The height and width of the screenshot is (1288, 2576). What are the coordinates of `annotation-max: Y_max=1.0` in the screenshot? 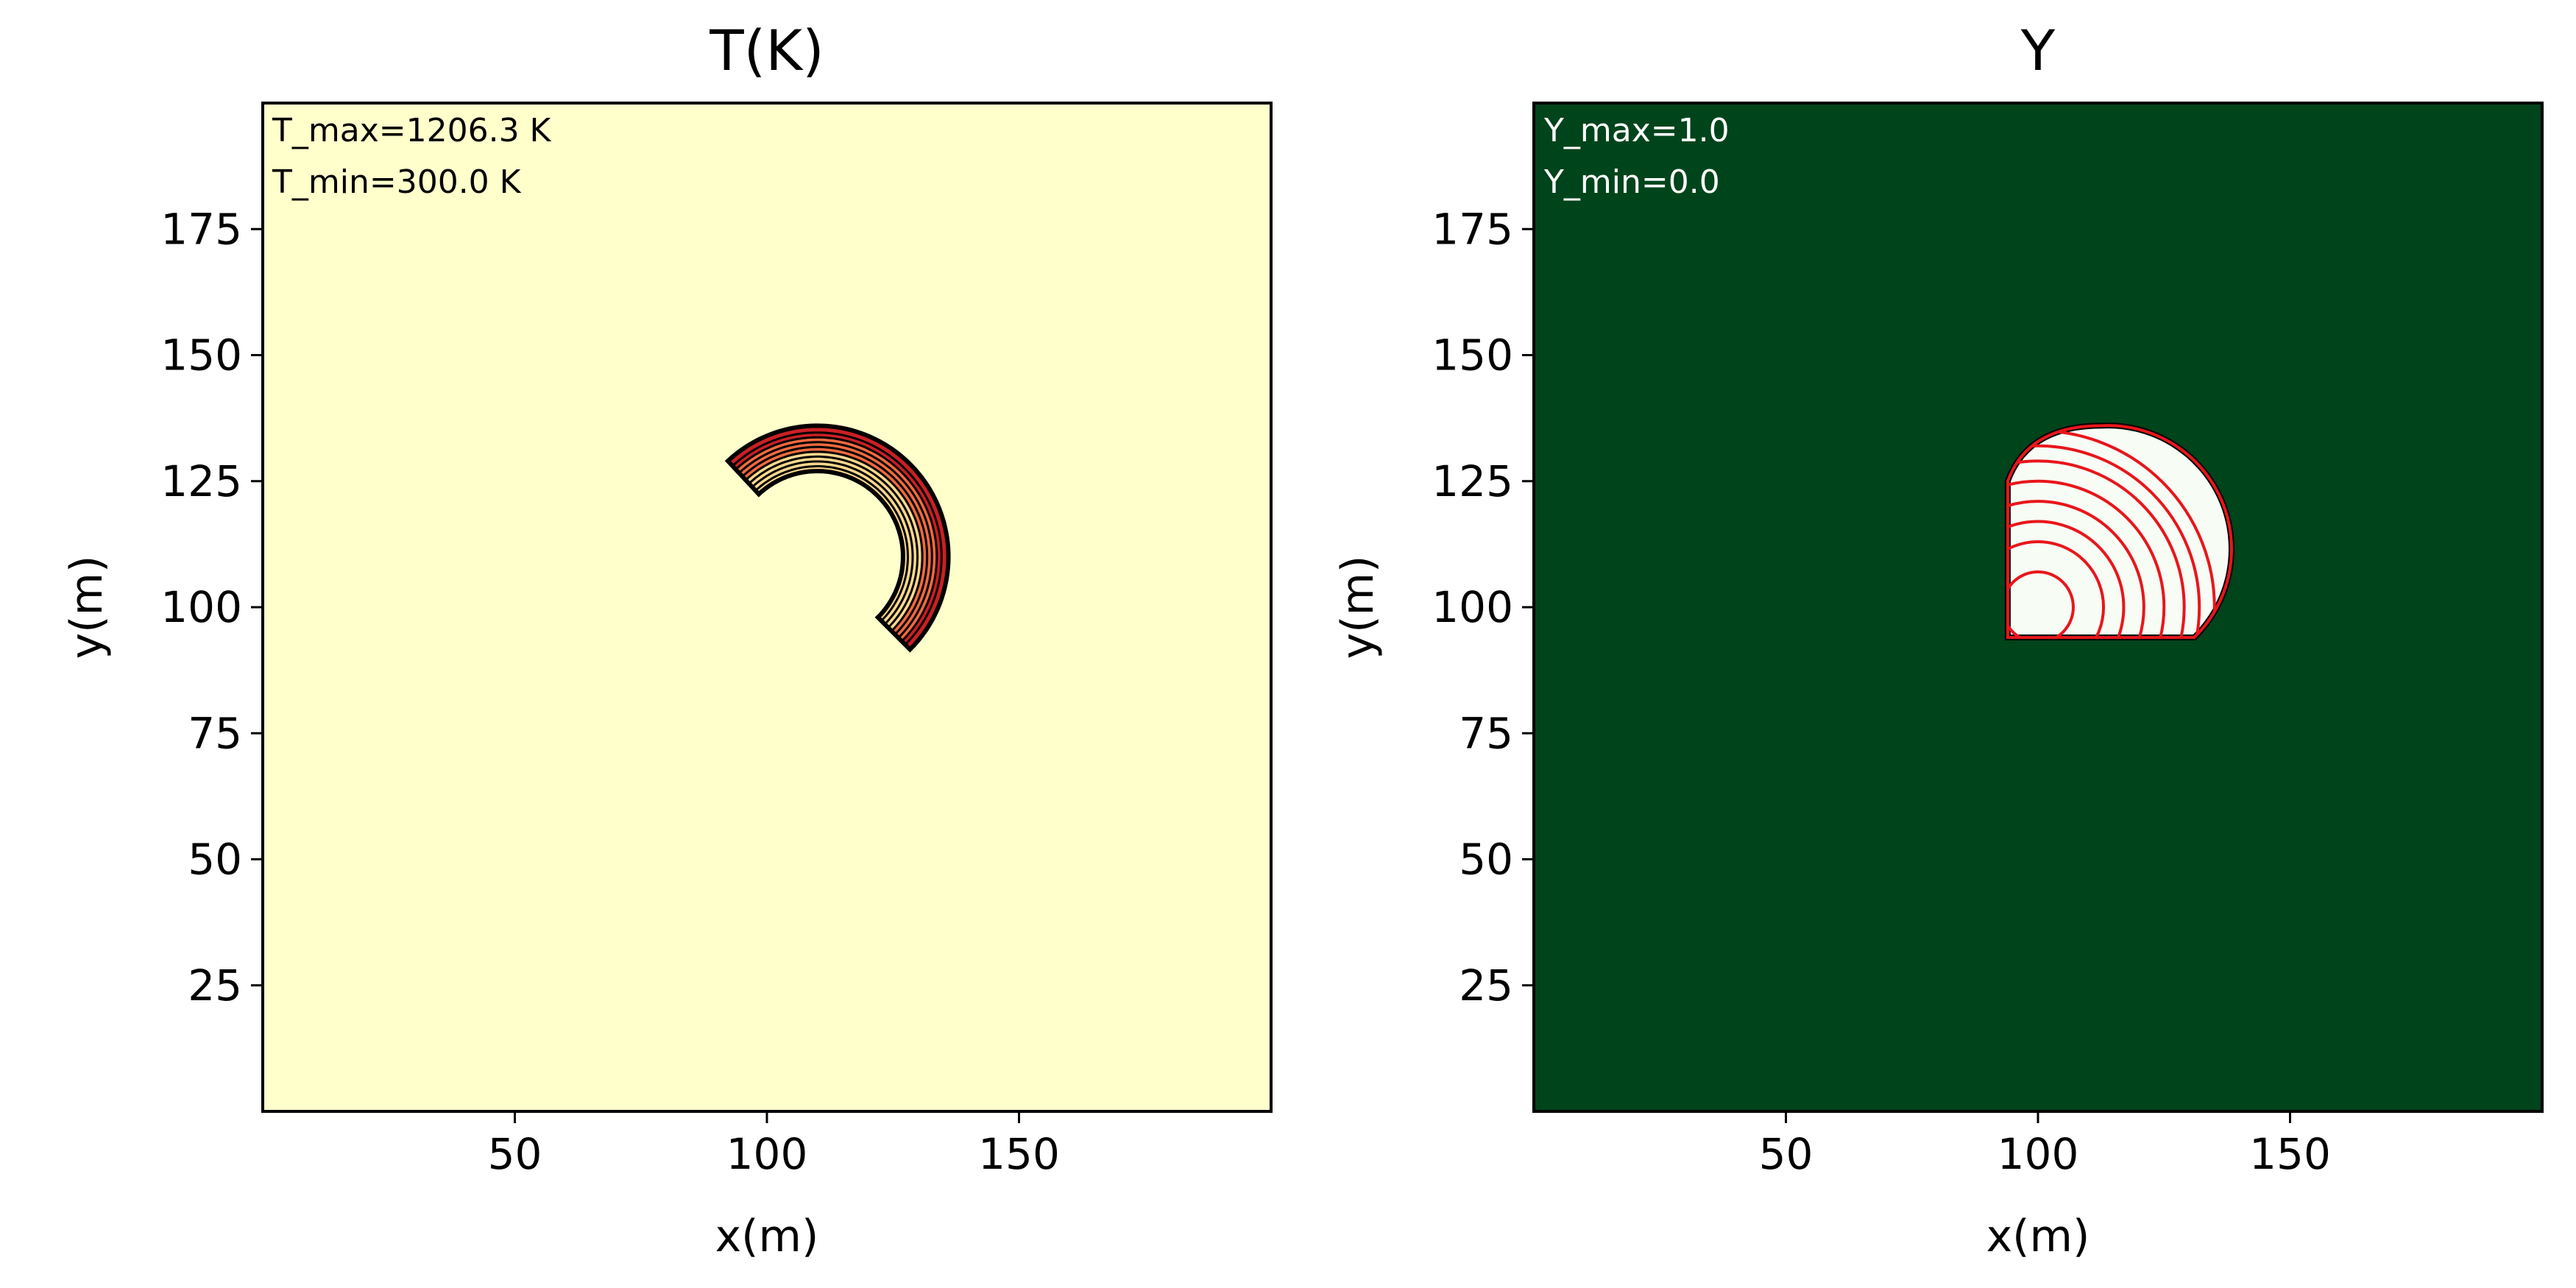 It's located at (1637, 130).